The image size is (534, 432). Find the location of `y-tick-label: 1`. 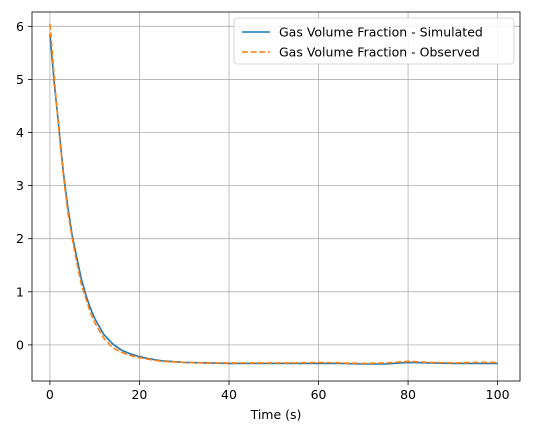

y-tick-label: 1 is located at coordinates (20, 291).